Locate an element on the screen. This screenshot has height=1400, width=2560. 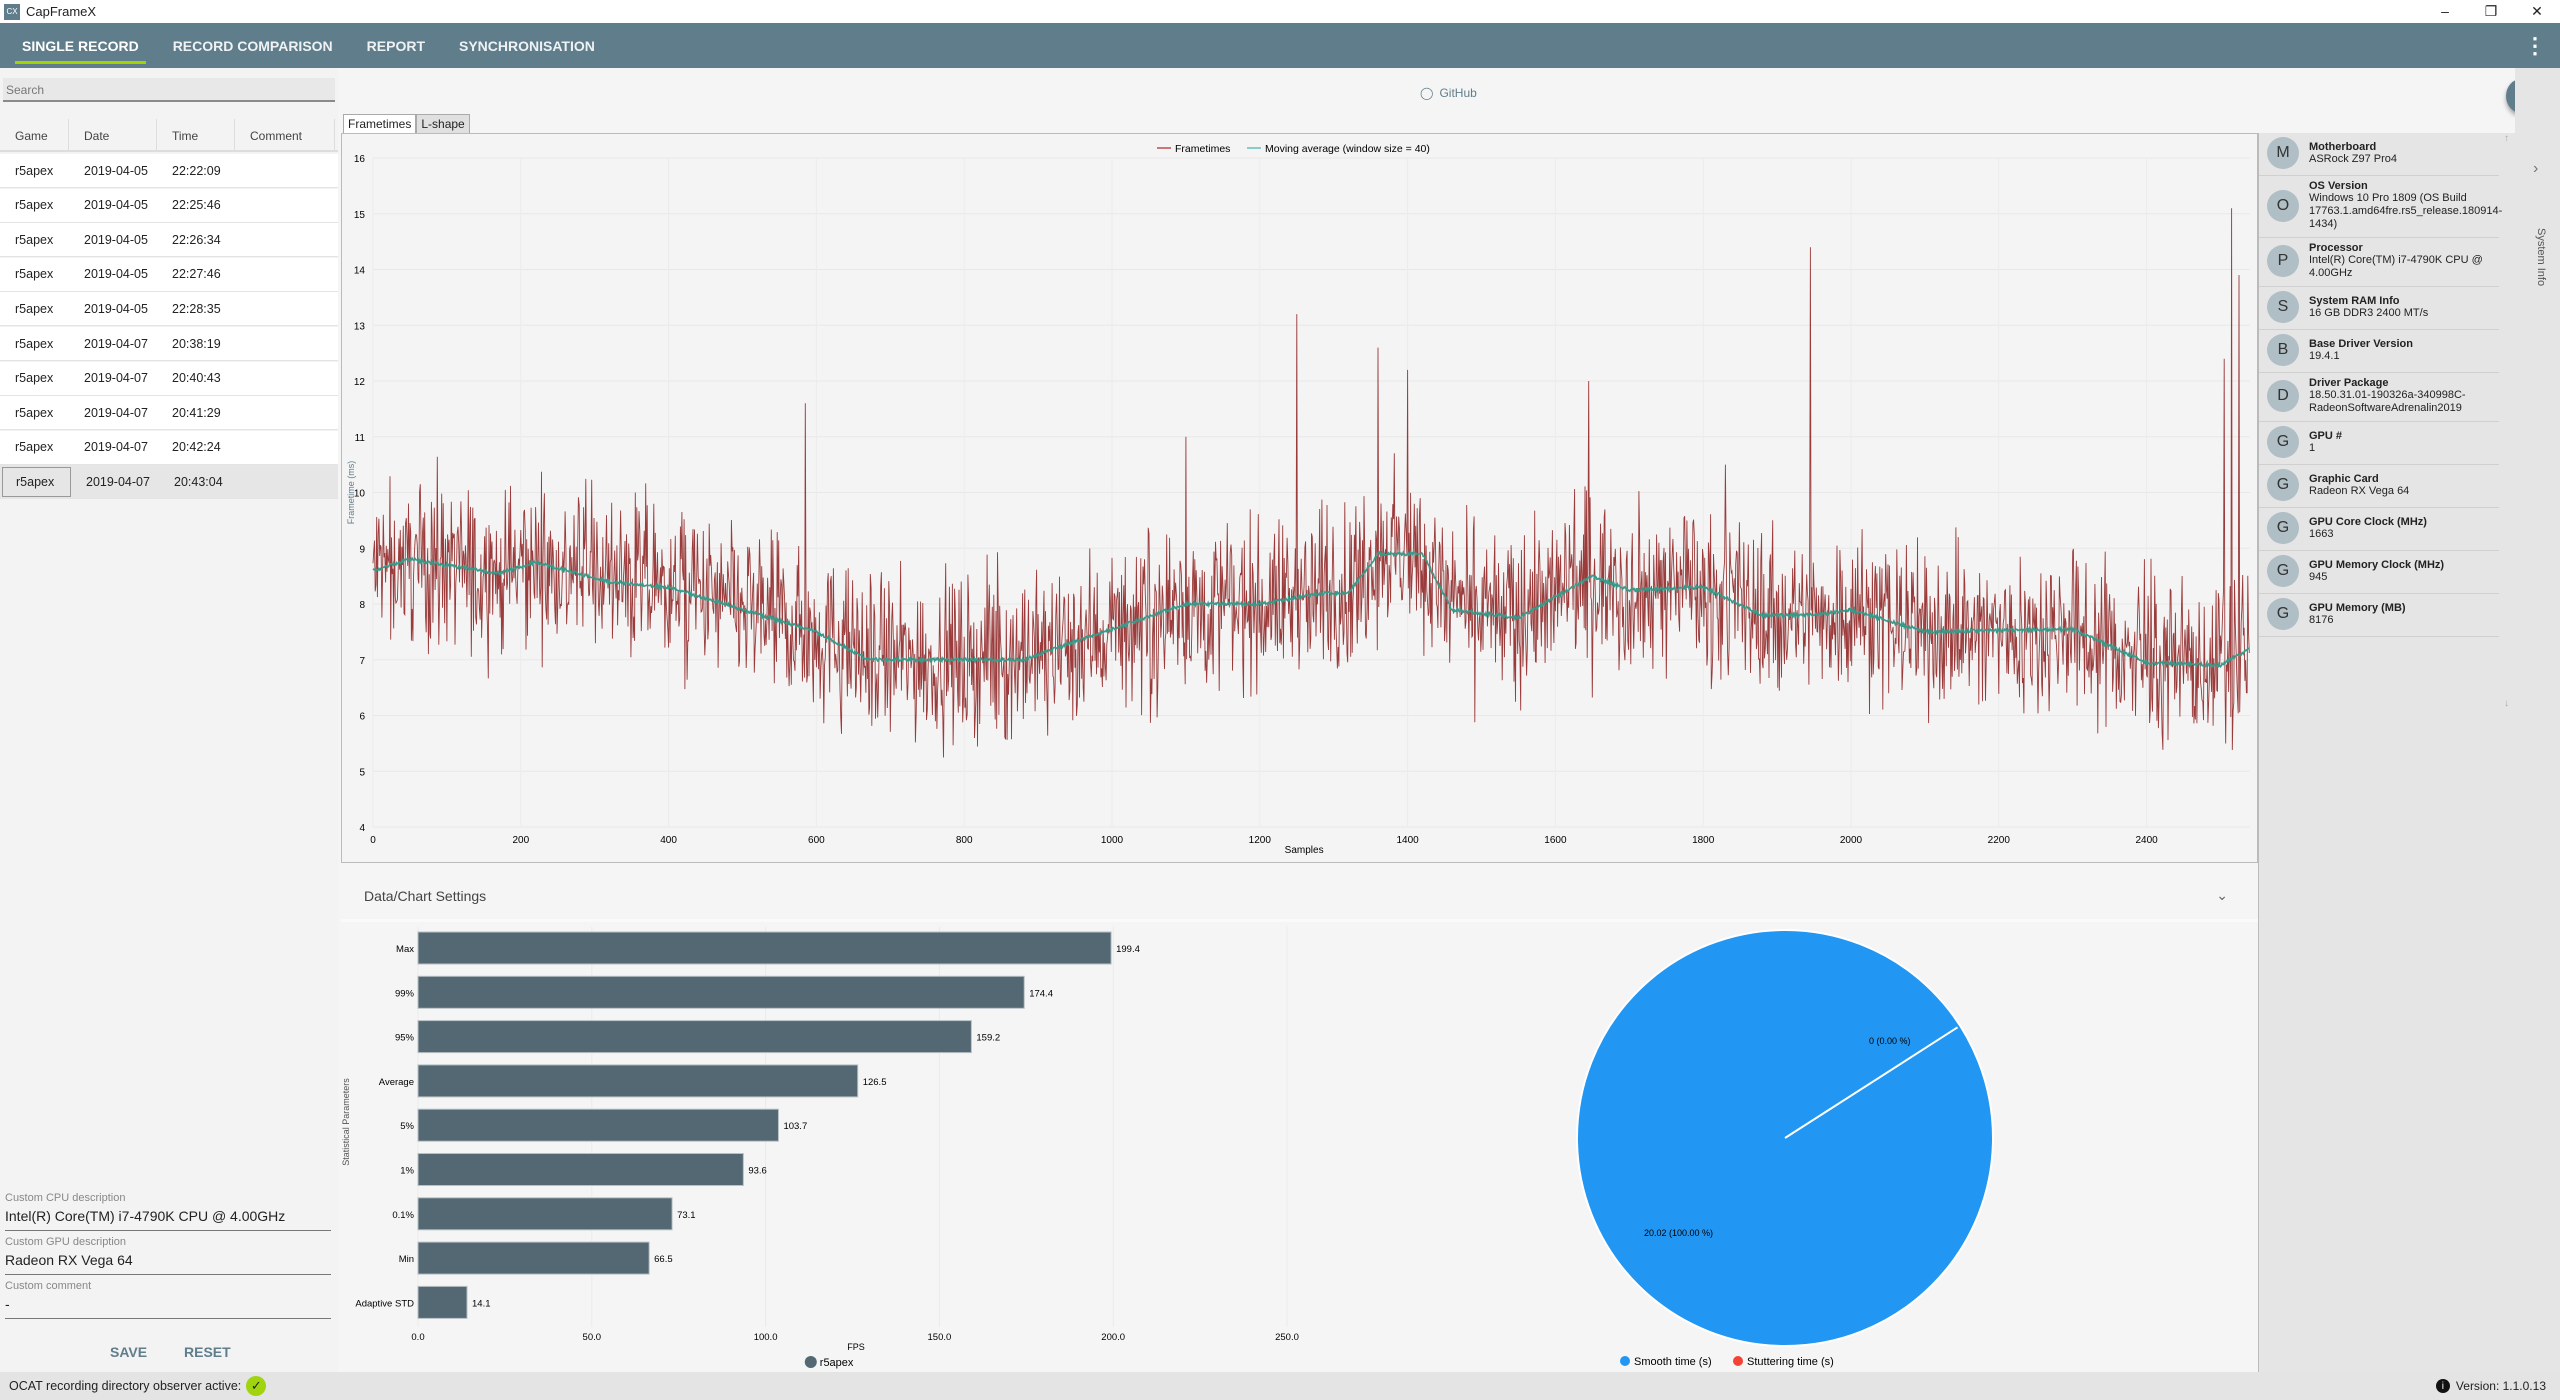
table-row: r5apex 2019-04-07 20:42:24 is located at coordinates (169, 447).